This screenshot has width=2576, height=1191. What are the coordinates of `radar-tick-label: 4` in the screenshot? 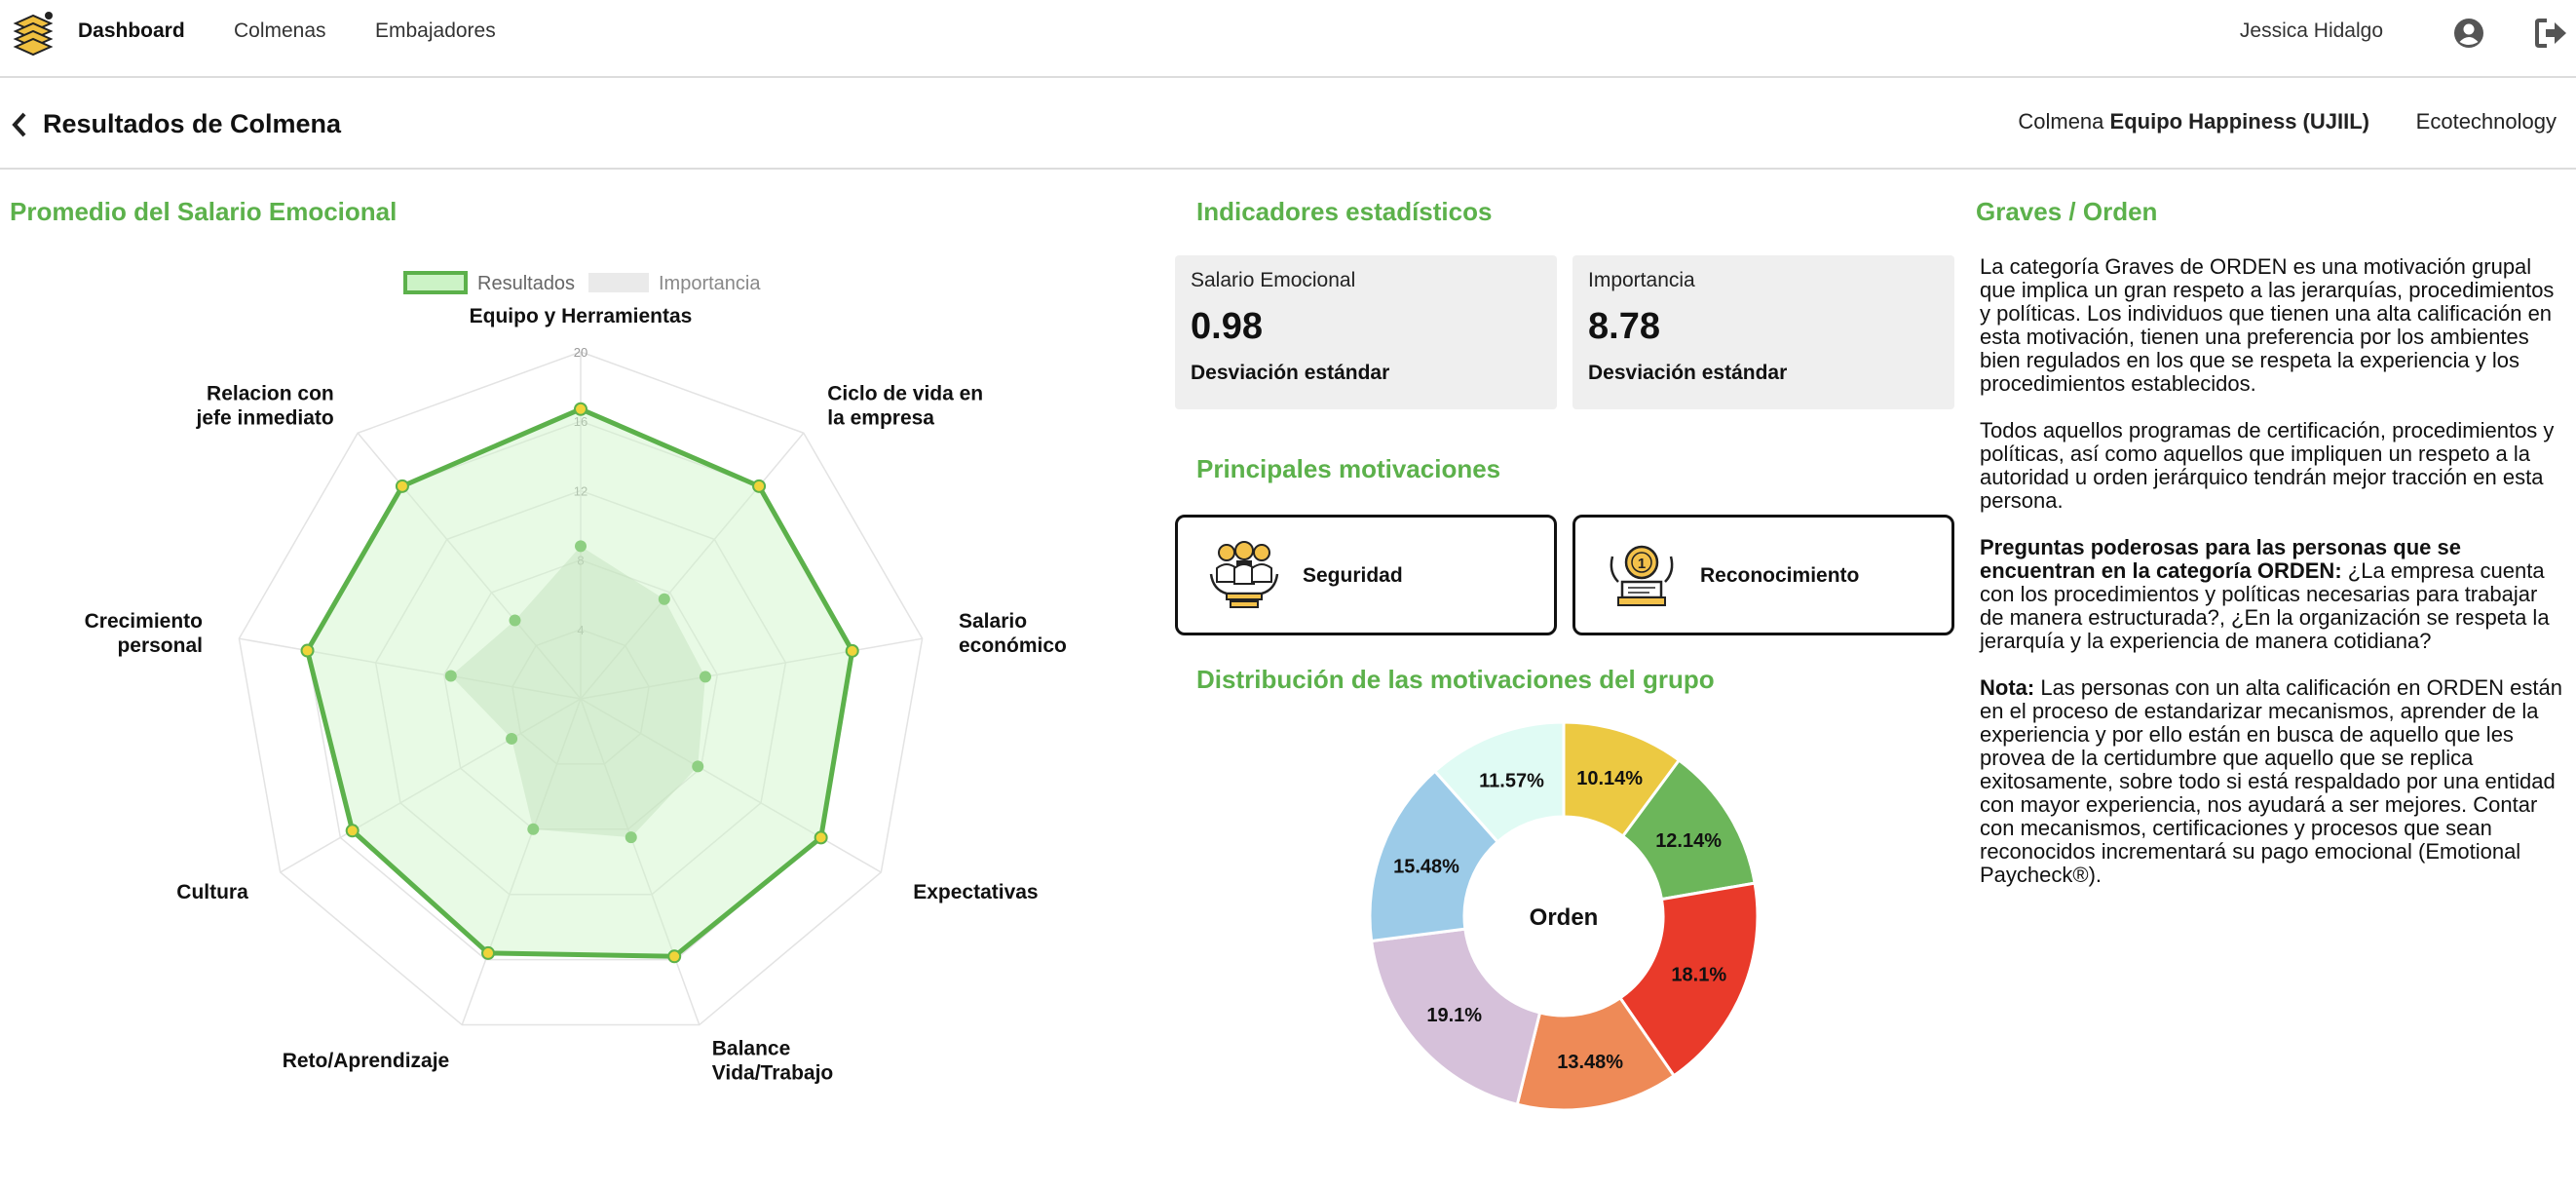 It's located at (580, 630).